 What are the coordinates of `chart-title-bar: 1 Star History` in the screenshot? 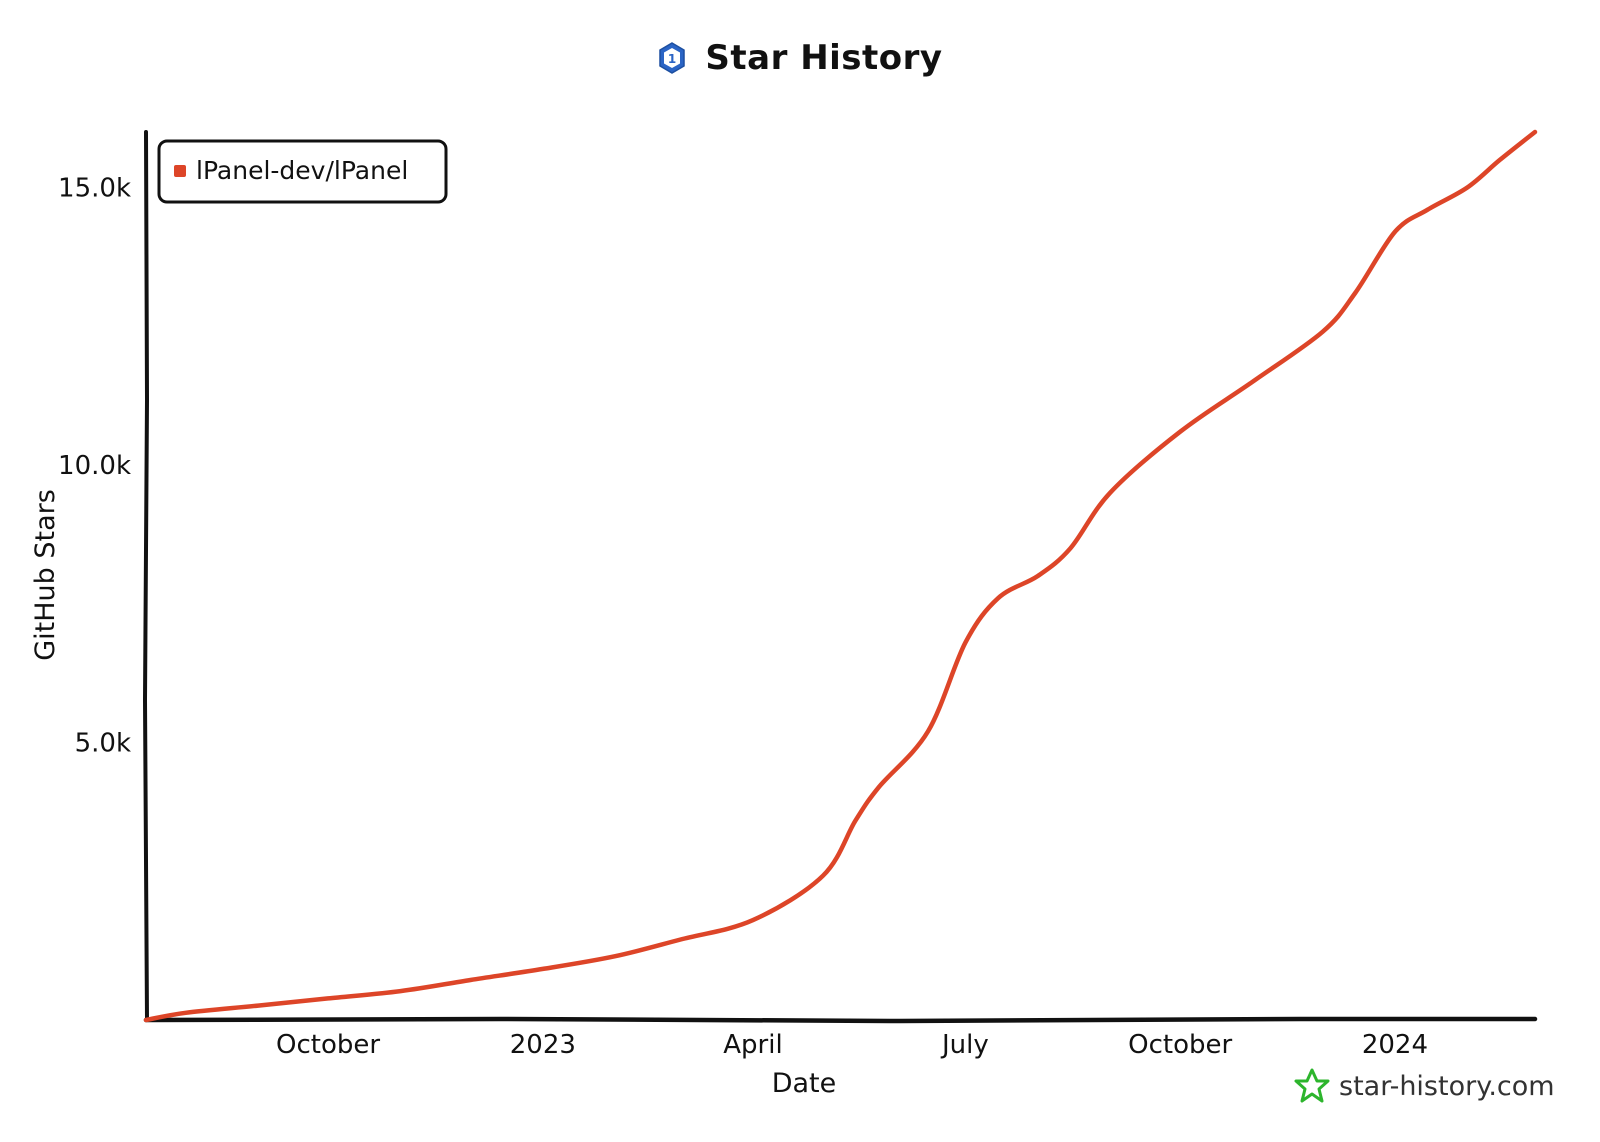 It's located at (800, 58).